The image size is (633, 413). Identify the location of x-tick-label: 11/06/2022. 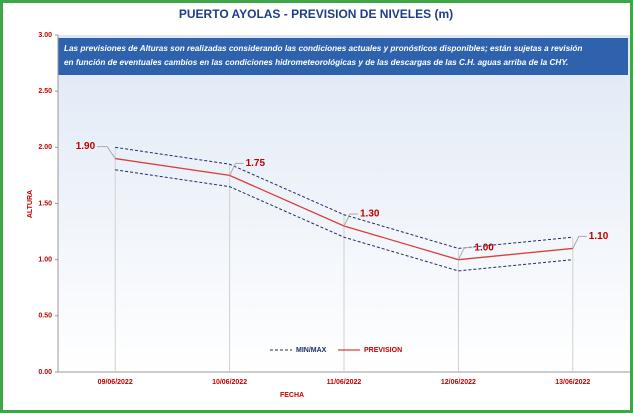
(344, 382).